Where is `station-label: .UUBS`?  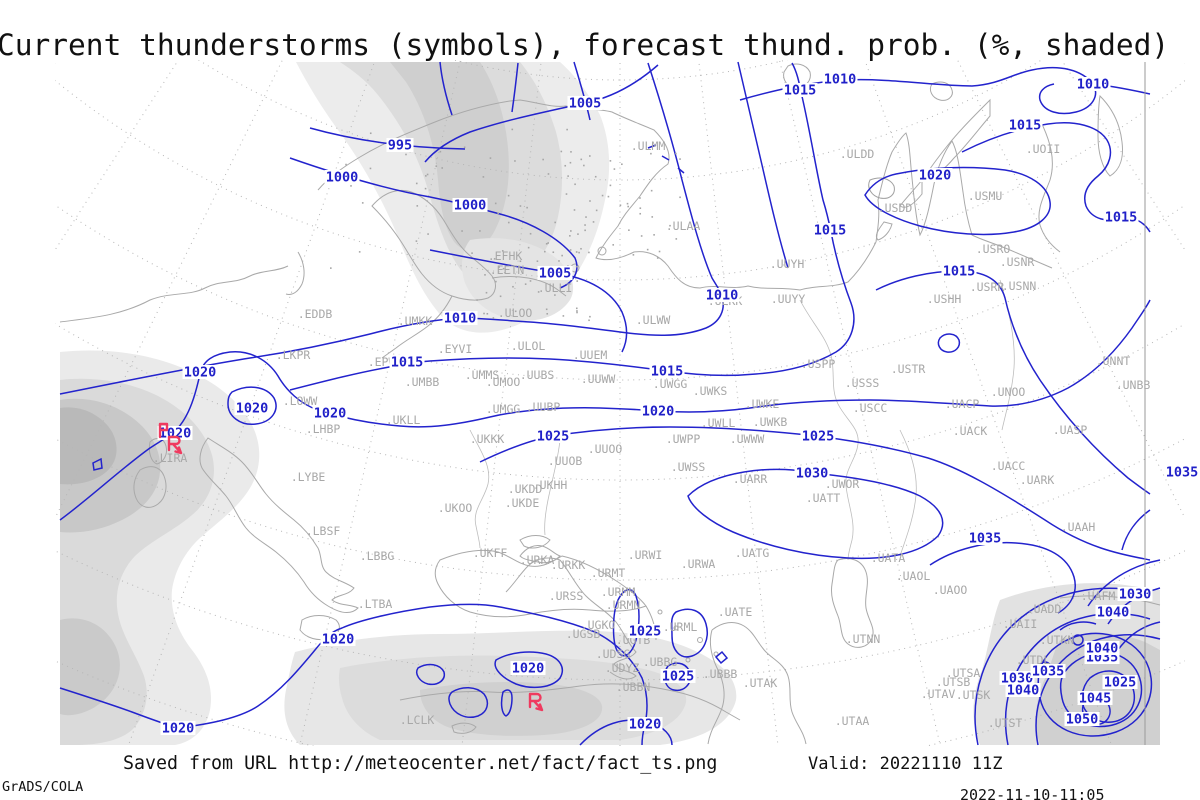
station-label: .UUBS is located at coordinates (537, 375).